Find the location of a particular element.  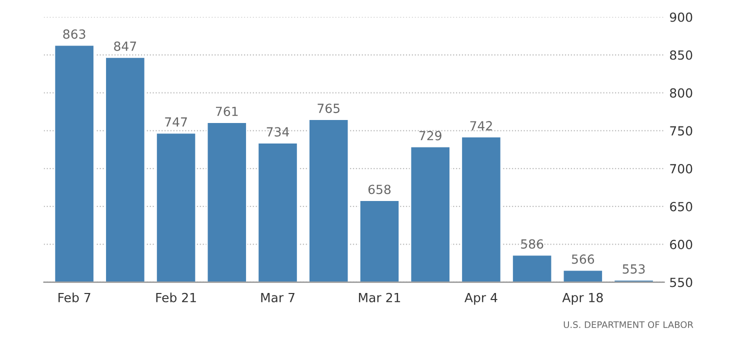

data-label: 658 is located at coordinates (379, 189).